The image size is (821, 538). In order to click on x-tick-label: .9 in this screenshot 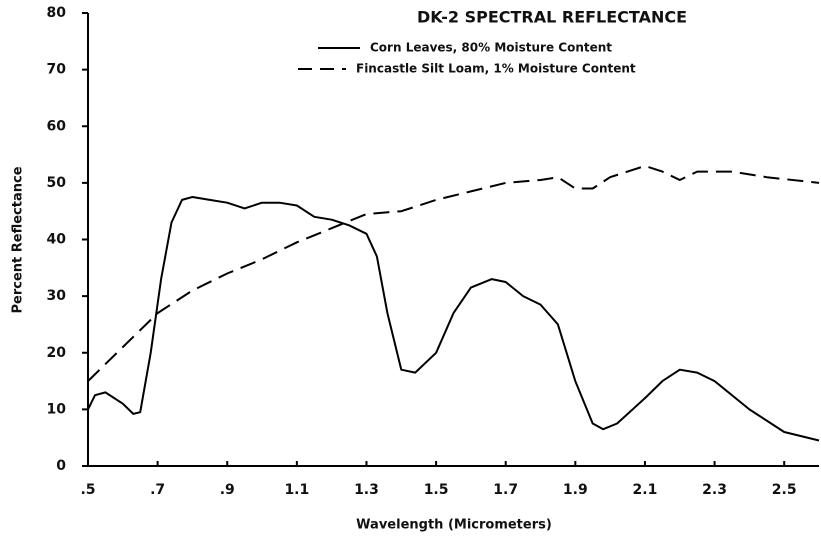, I will do `click(227, 490)`.